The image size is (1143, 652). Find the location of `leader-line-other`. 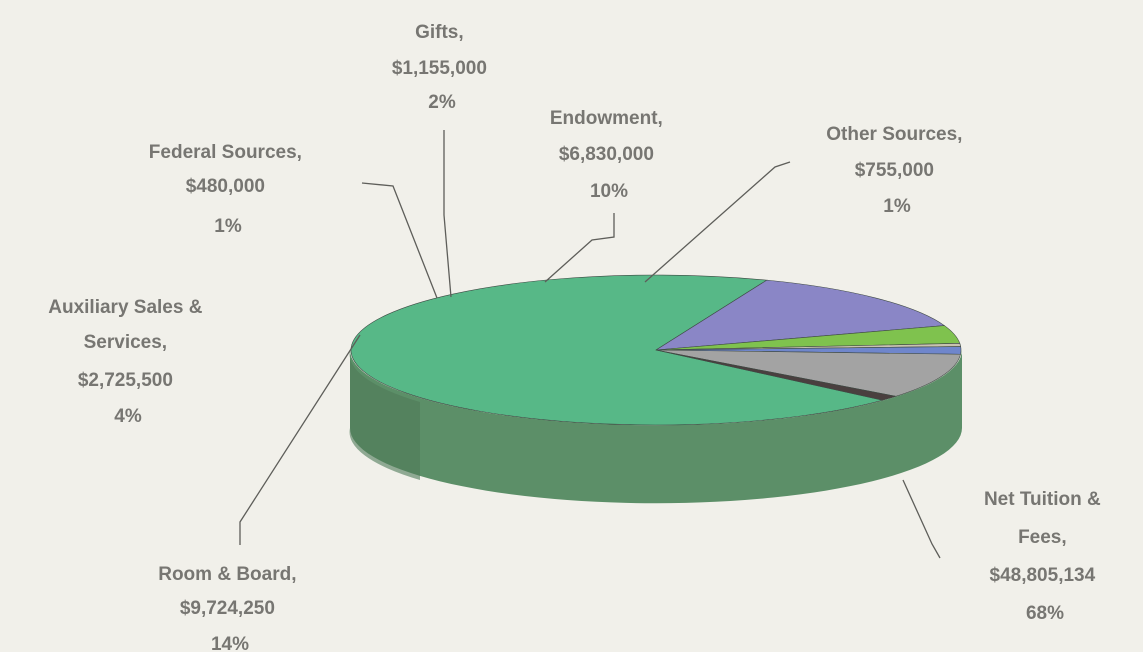

leader-line-other is located at coordinates (717, 222).